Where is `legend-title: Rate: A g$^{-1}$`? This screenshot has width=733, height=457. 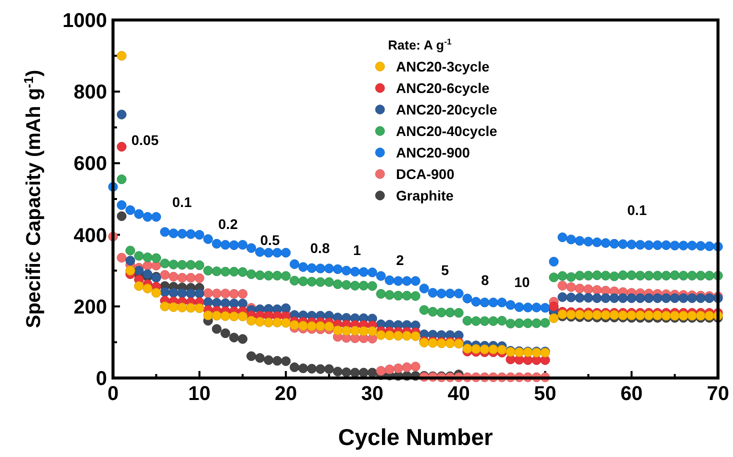
legend-title: Rate: A g$^{-1}$ is located at coordinates (420, 44).